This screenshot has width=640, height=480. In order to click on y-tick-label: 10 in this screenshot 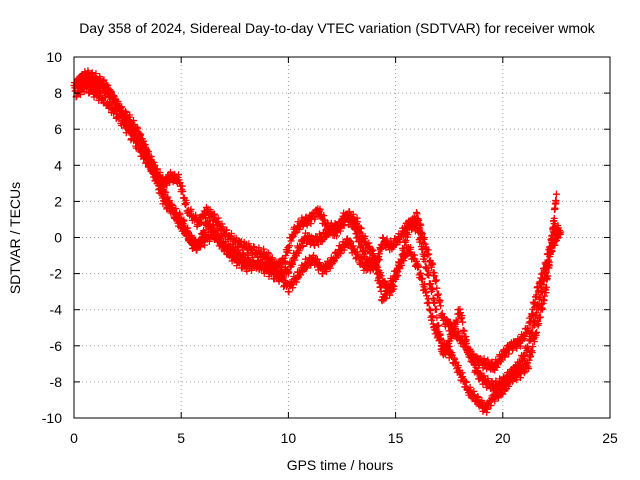, I will do `click(54, 57)`.